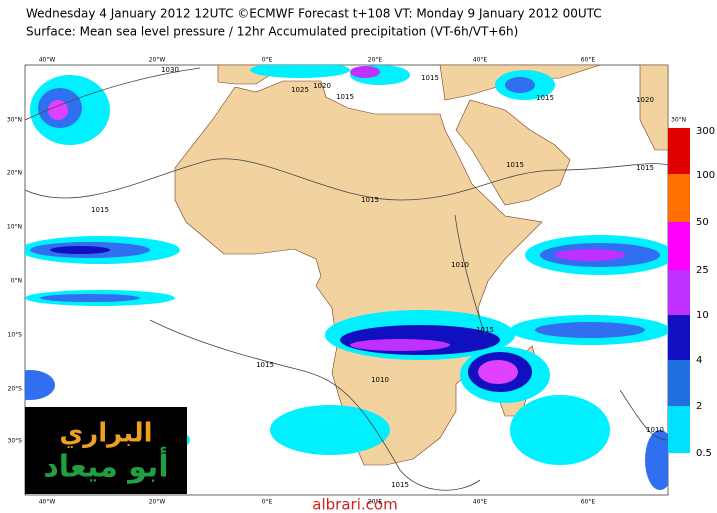 The height and width of the screenshot is (513, 717). What do you see at coordinates (354, 504) in the screenshot?
I see `watermark: albrari.com` at bounding box center [354, 504].